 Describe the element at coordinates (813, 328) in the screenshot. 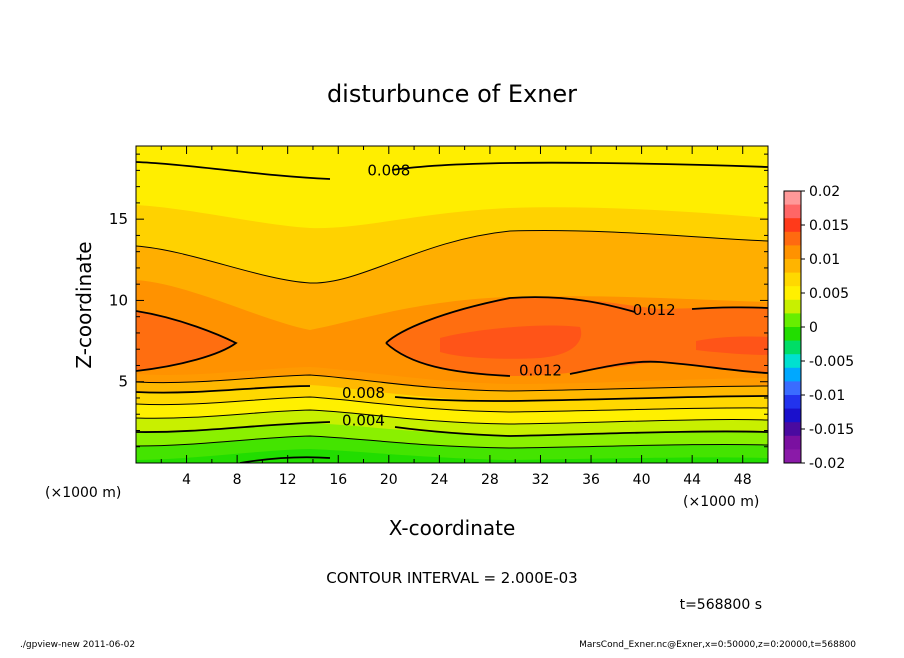

I see `colorbar-tick-label: 0` at that location.